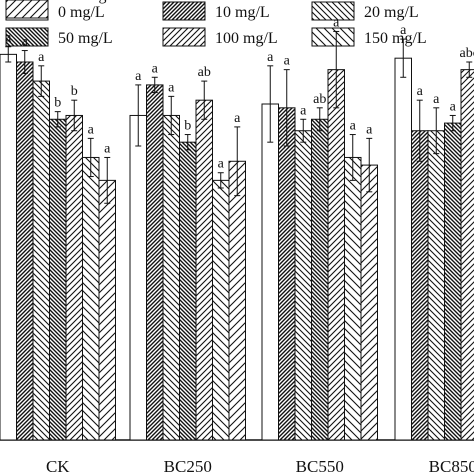  I want to click on legend-item: 20 mg/L, so click(365, 11).